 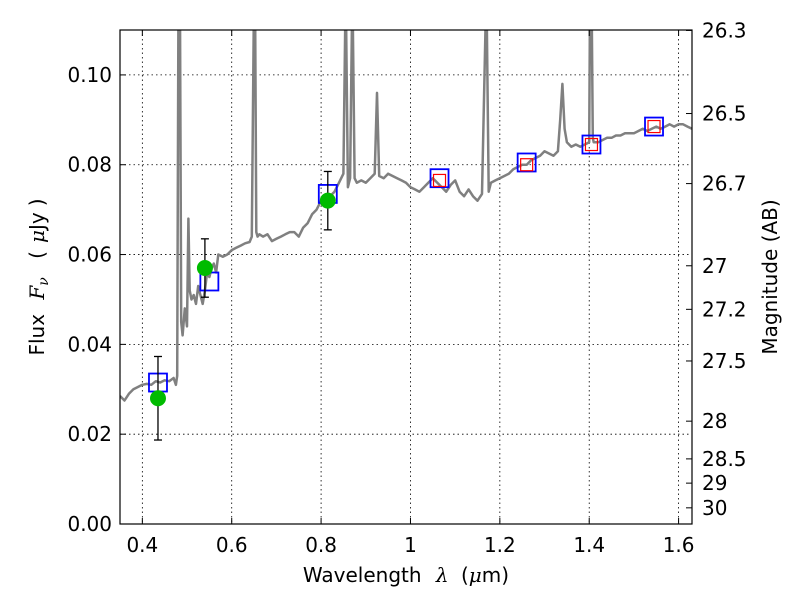 What do you see at coordinates (37, 335) in the screenshot?
I see `y-axis-label-prefix: Flux` at bounding box center [37, 335].